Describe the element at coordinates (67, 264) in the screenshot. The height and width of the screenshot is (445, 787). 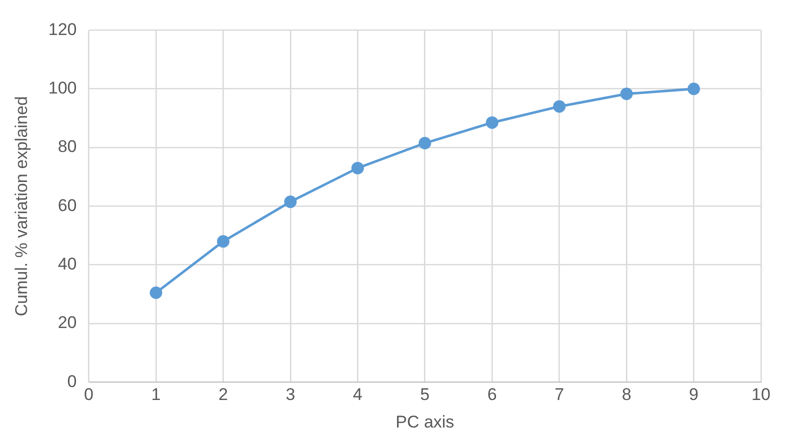
I see `y-tick-label: 40` at that location.